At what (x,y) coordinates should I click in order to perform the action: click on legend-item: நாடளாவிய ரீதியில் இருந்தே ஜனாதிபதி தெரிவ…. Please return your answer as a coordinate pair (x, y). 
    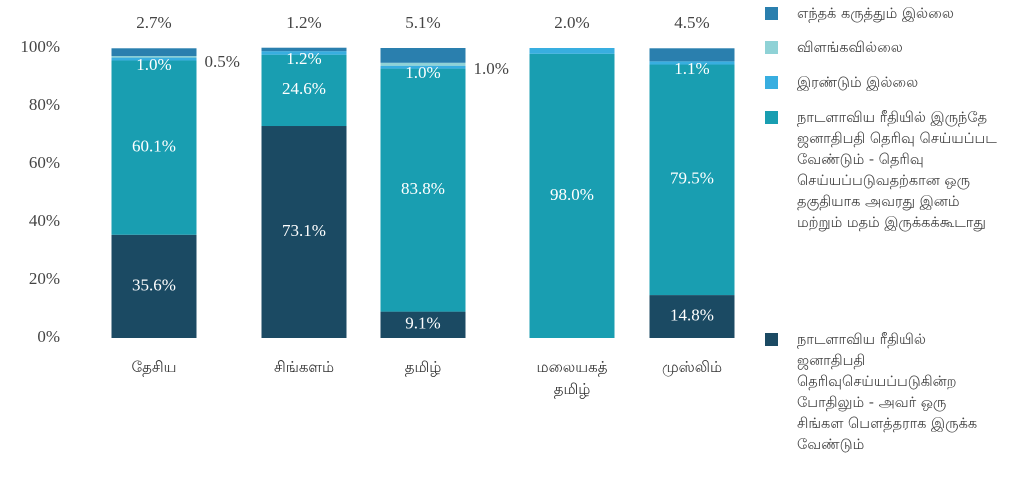
    Looking at the image, I should click on (895, 171).